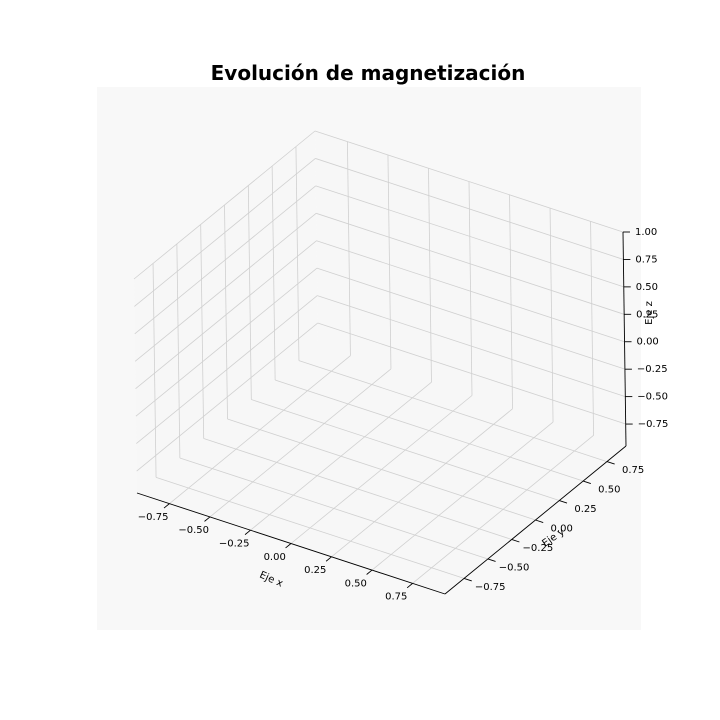 This screenshot has width=720, height=720. Describe the element at coordinates (646, 232) in the screenshot. I see `z-tick-label: 1.00` at that location.